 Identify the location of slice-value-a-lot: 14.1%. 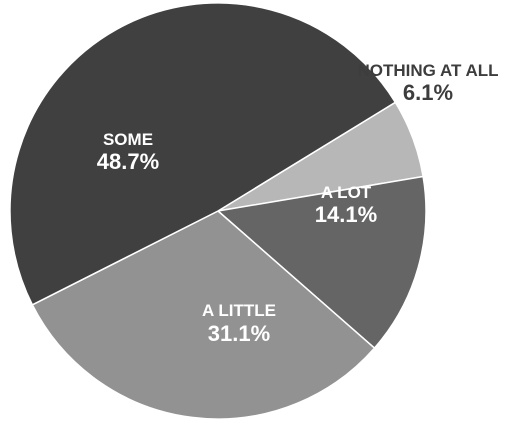
(346, 214).